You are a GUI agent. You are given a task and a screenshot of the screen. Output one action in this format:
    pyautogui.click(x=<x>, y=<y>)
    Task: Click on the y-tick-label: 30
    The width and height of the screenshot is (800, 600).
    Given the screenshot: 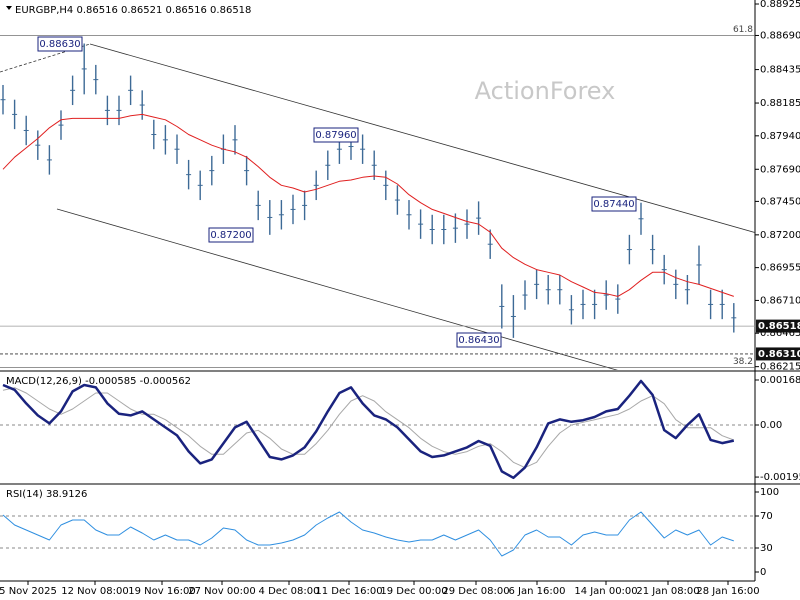 What is the action you would take?
    pyautogui.click(x=766, y=548)
    